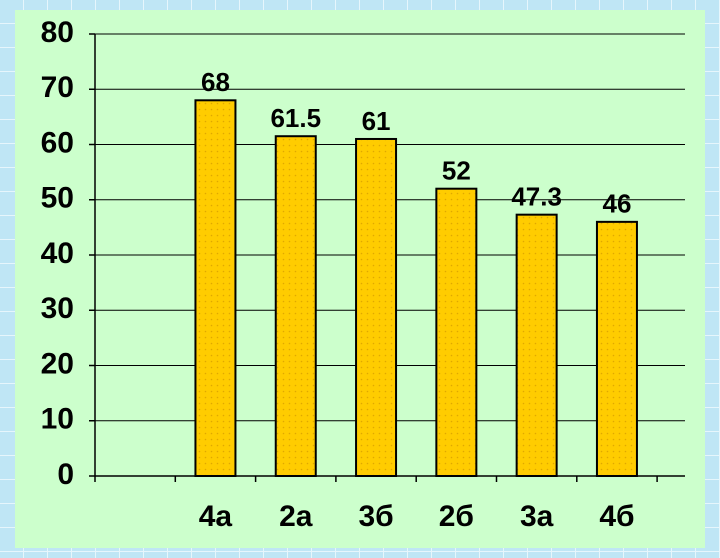  Describe the element at coordinates (65, 474) in the screenshot. I see `y-tick-label: 0` at that location.